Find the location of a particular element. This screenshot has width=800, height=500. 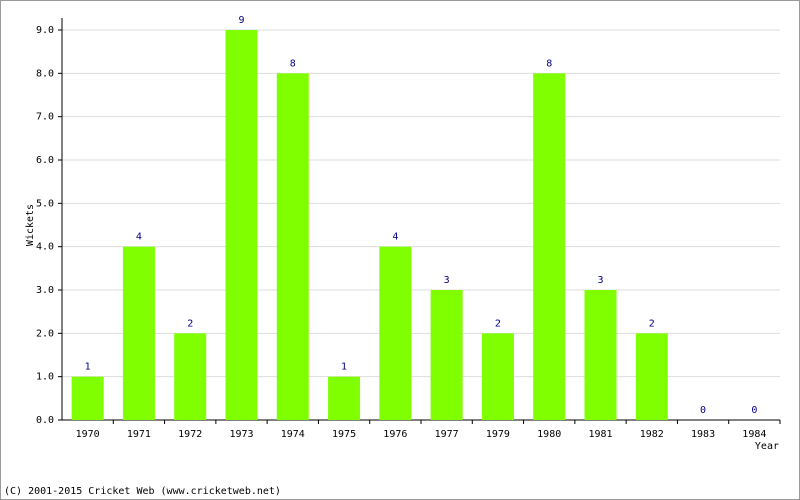

x-tick-label: 1977 is located at coordinates (447, 434).